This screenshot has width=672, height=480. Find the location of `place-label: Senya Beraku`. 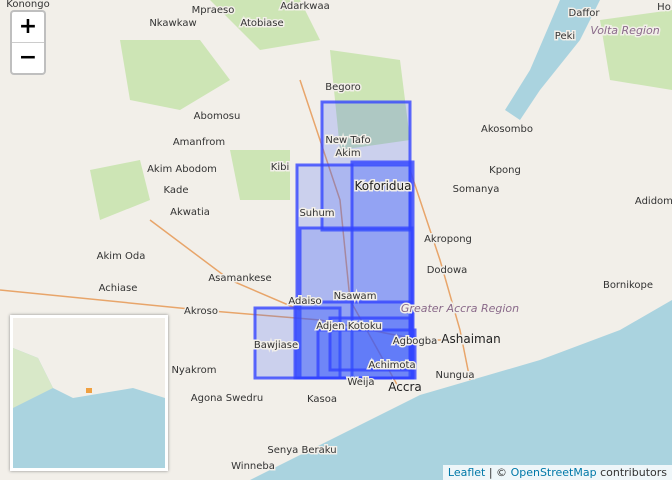

place-label: Senya Beraku is located at coordinates (301, 450).